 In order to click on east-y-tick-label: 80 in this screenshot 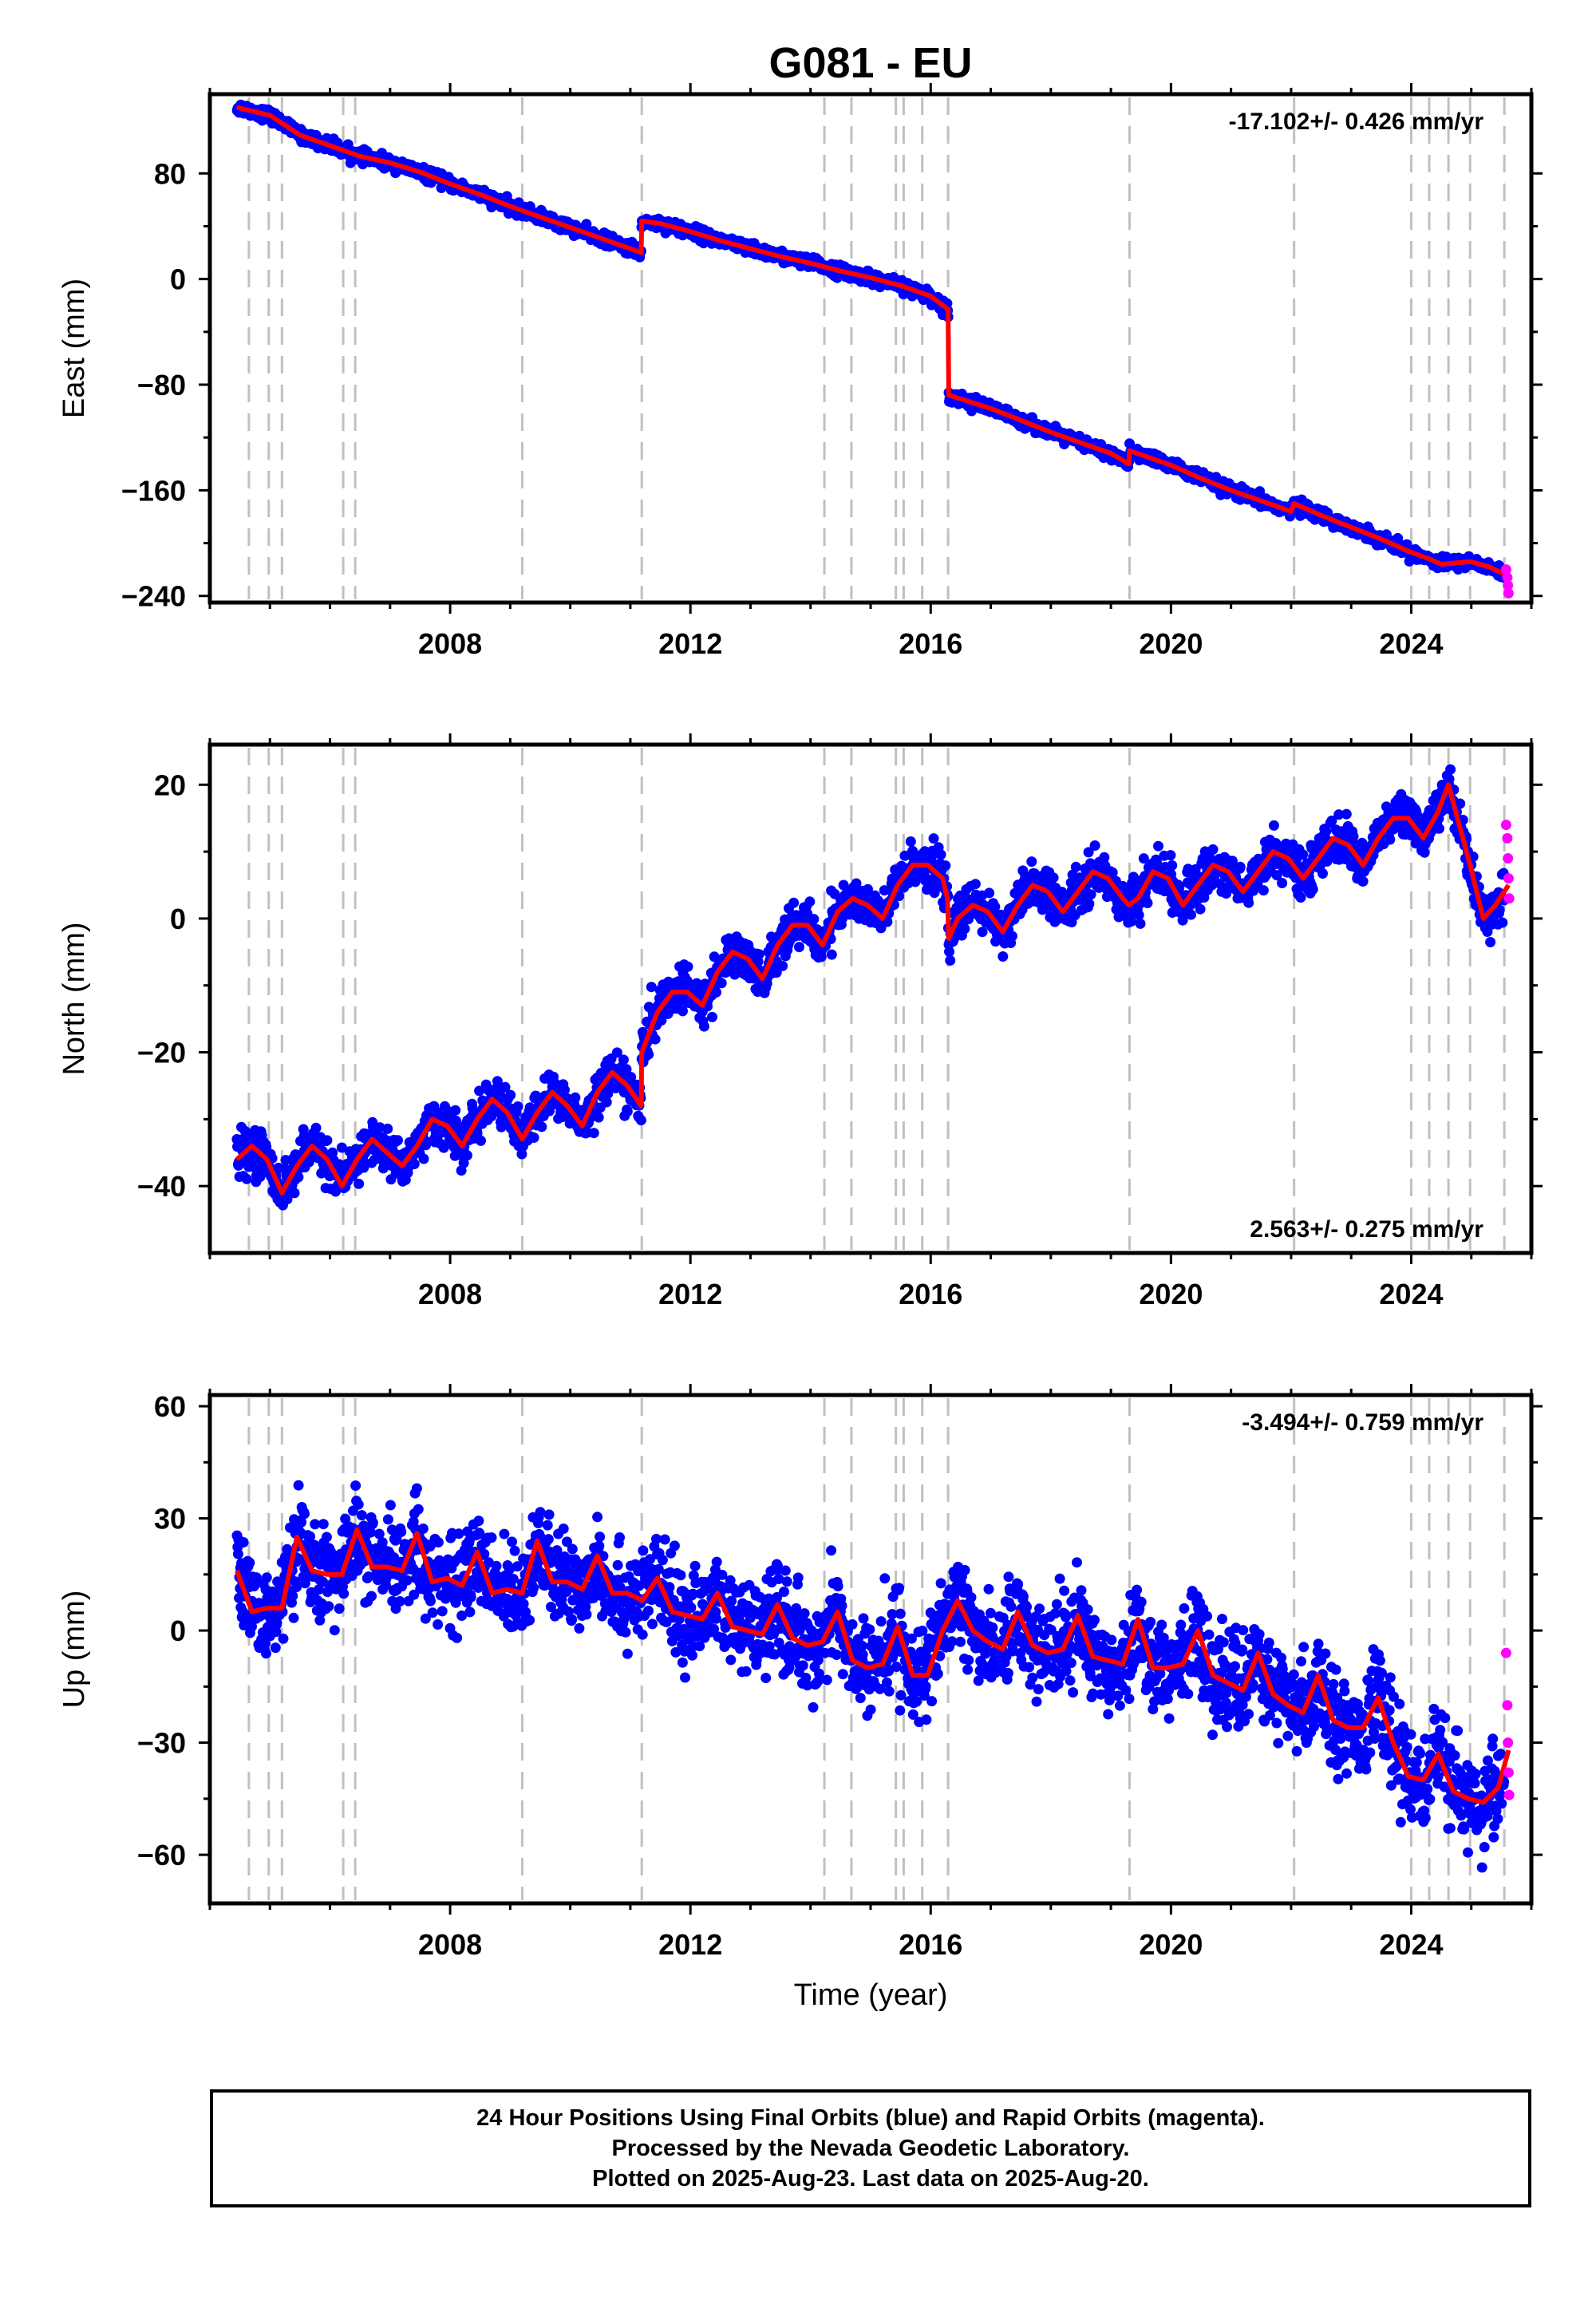, I will do `click(170, 173)`.